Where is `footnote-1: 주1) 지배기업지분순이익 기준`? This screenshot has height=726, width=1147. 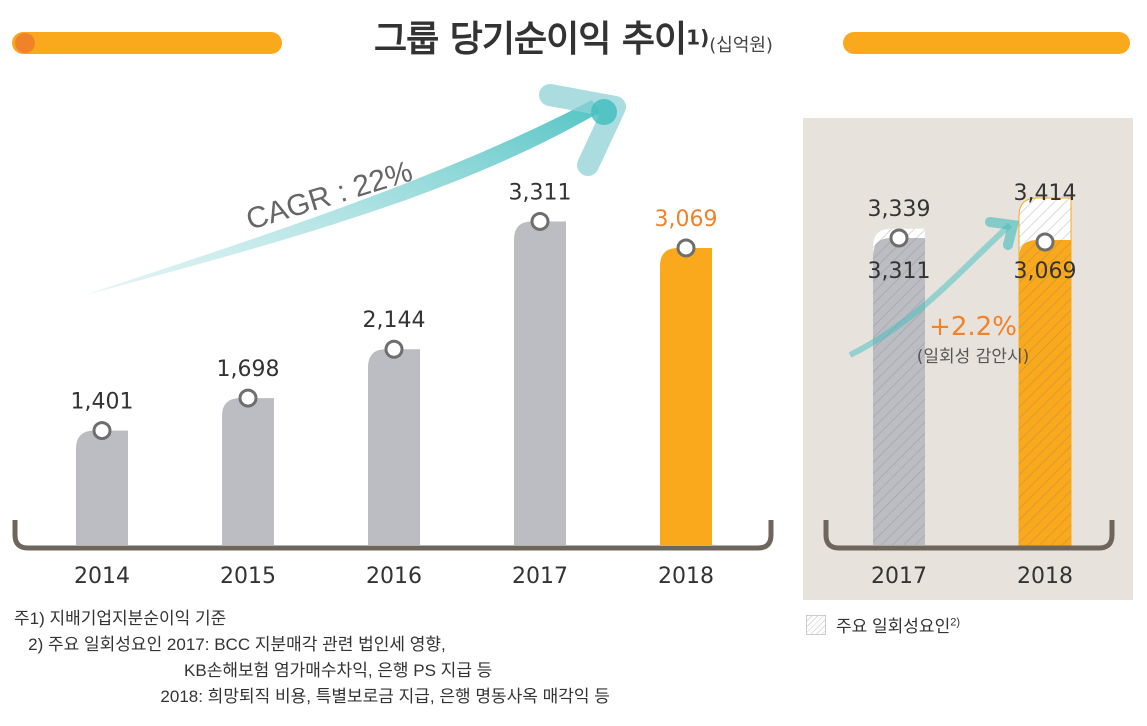 footnote-1: 주1) 지배기업지분순이익 기준 is located at coordinates (120, 618).